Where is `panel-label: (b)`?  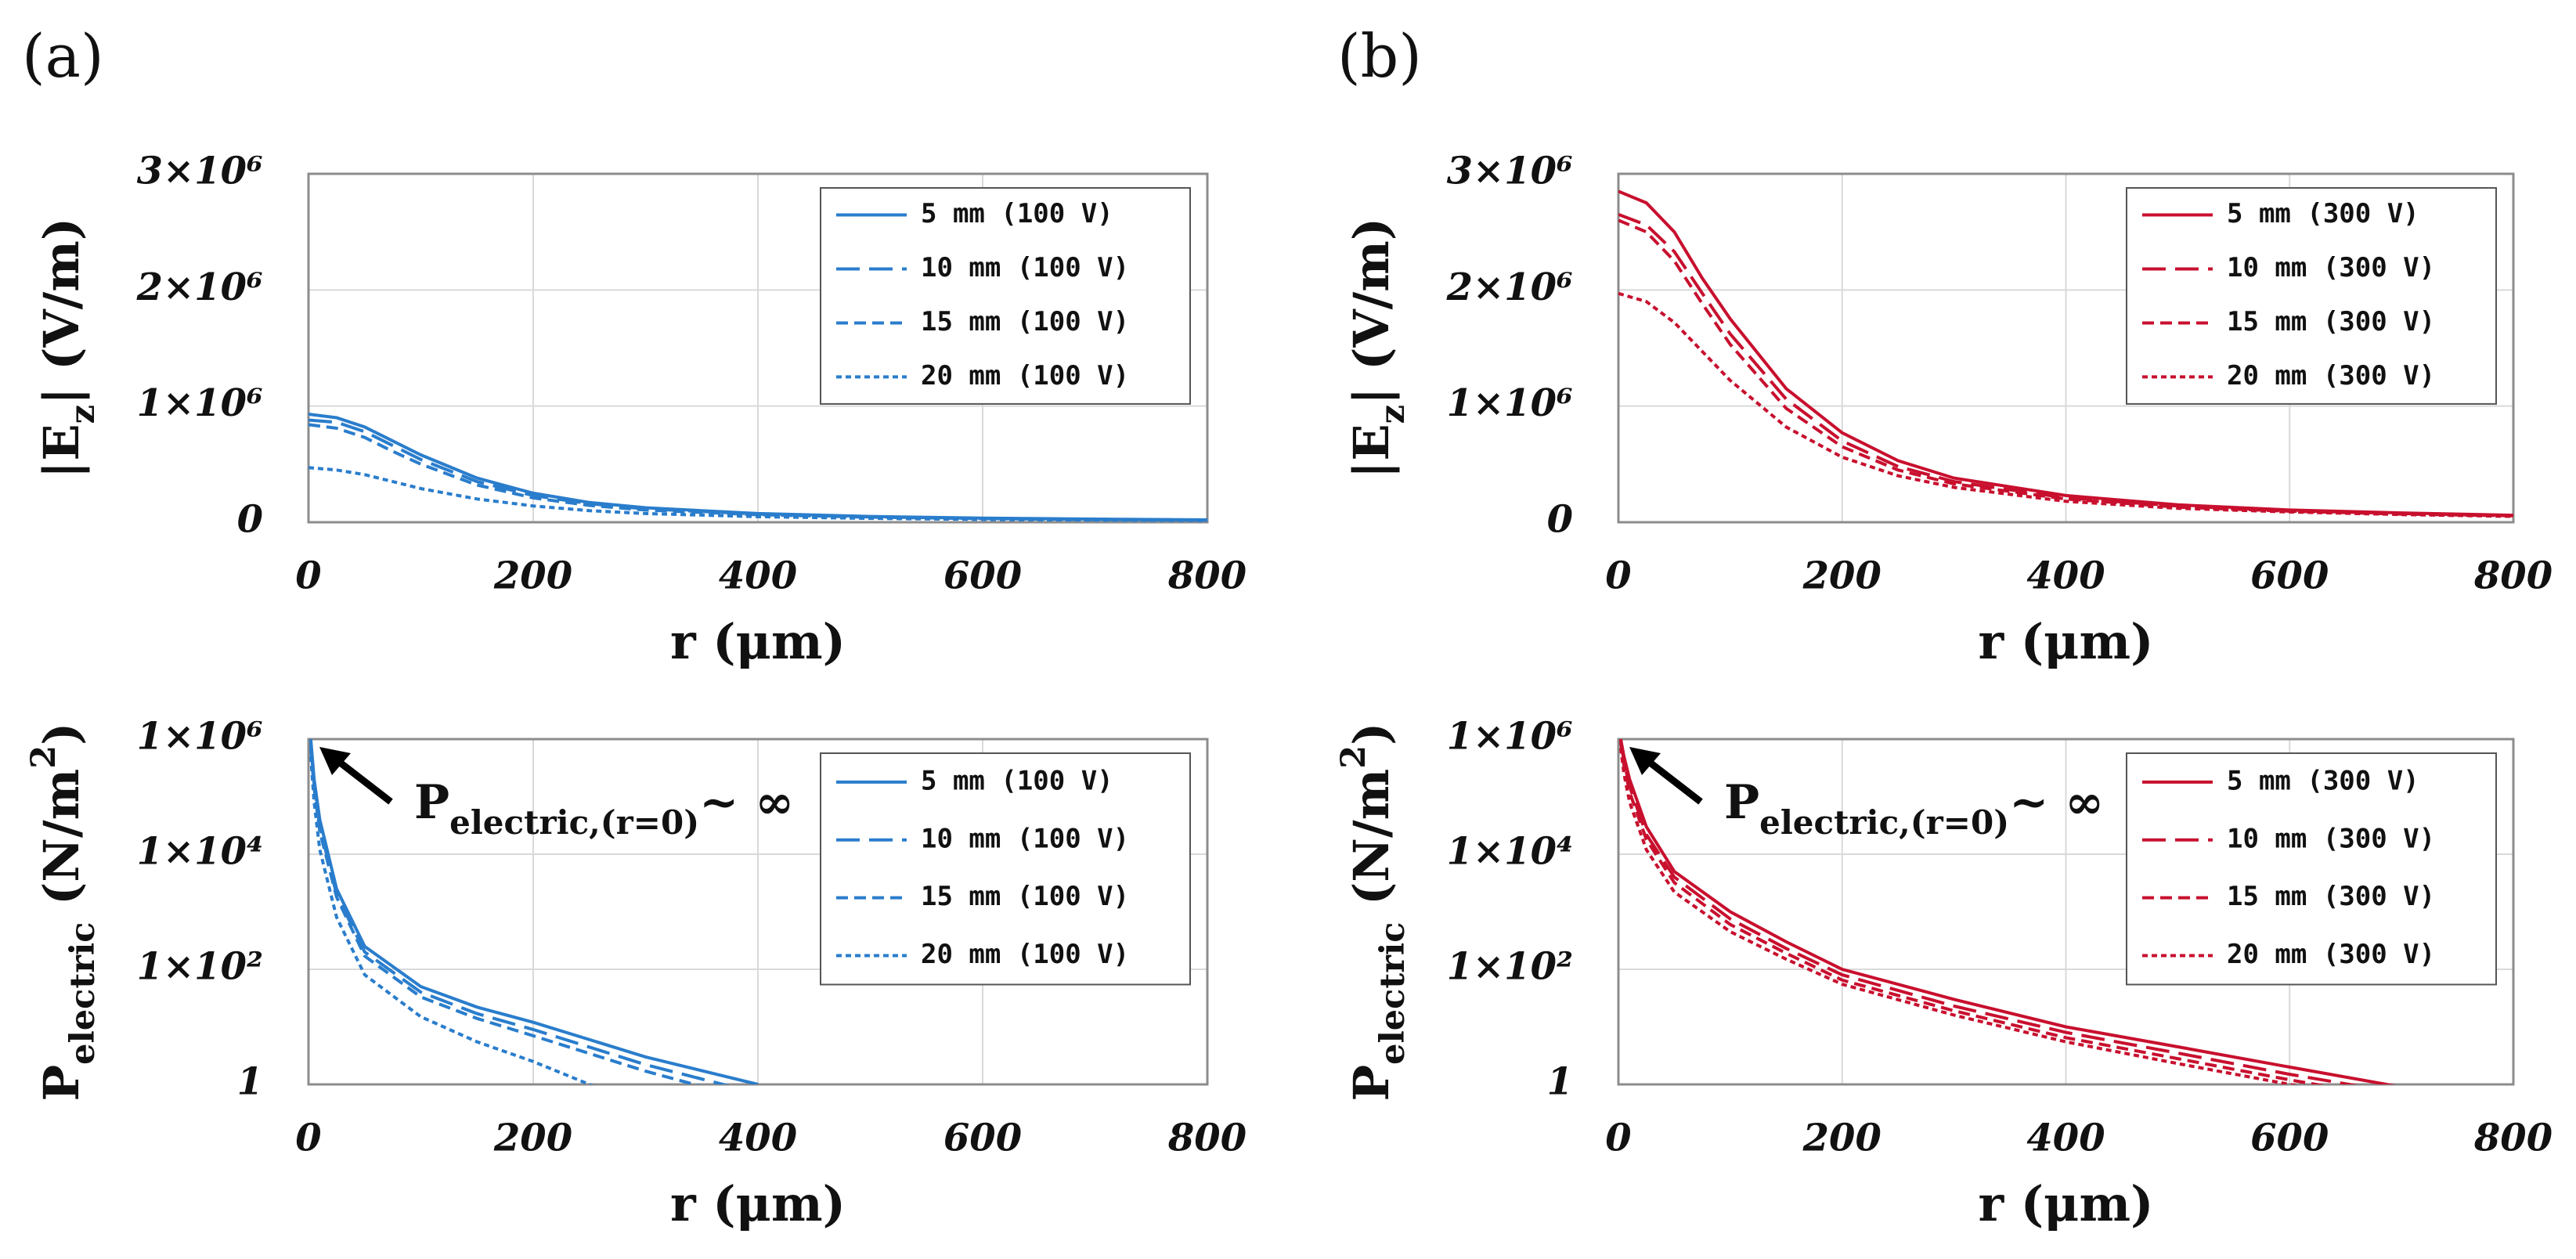
panel-label: (b) is located at coordinates (1379, 56).